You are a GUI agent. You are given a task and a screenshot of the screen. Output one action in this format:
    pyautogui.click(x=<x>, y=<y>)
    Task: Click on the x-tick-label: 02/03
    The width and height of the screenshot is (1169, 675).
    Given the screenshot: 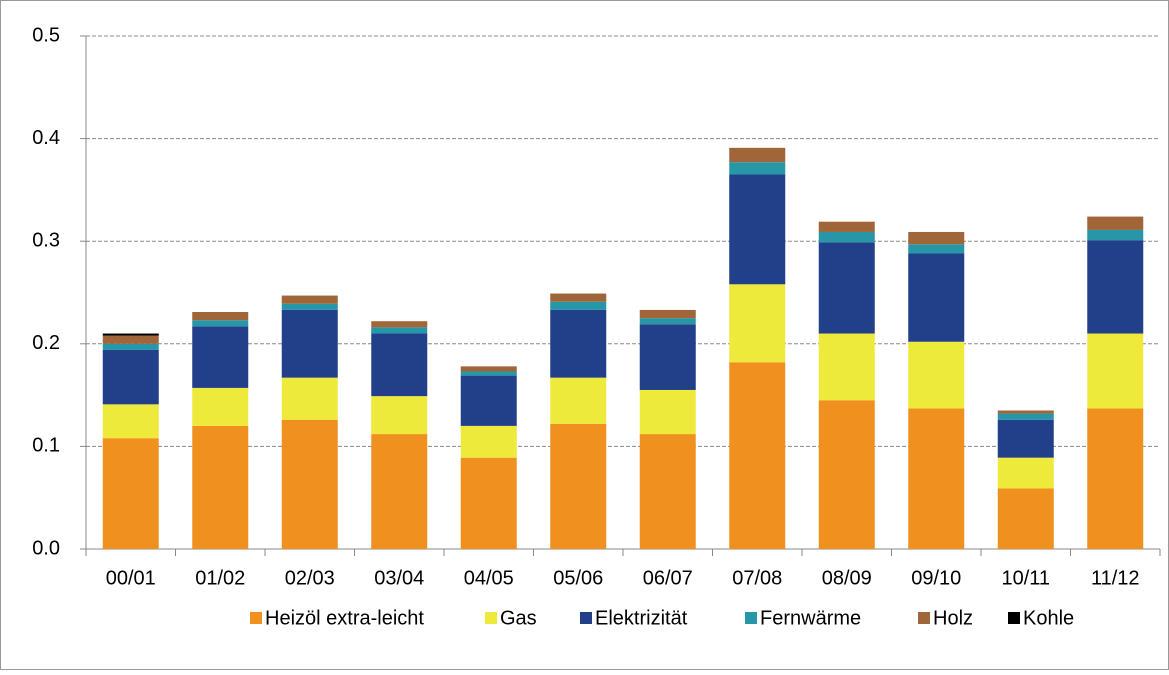 What is the action you would take?
    pyautogui.click(x=310, y=578)
    